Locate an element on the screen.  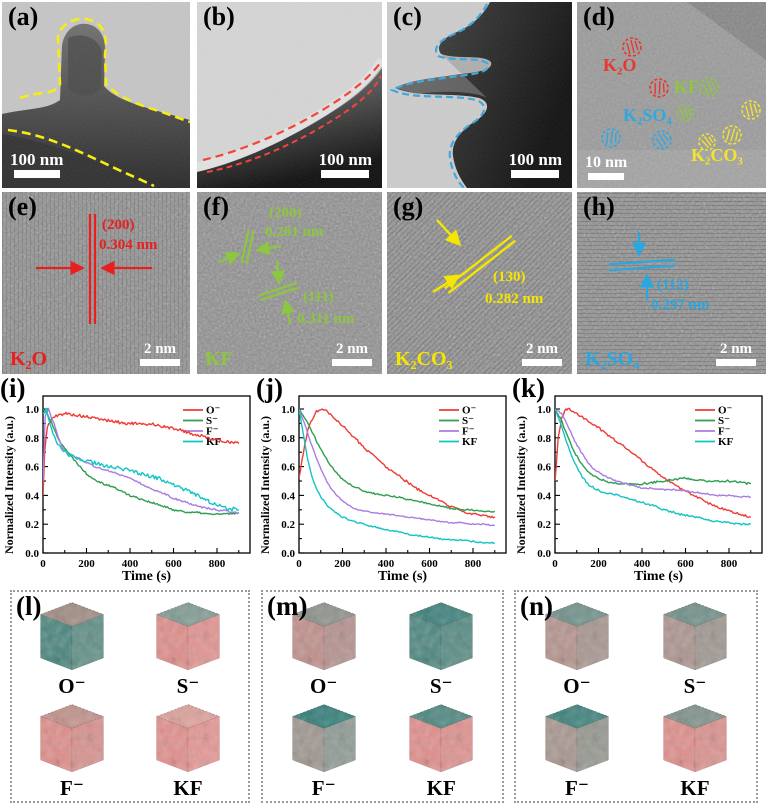
cube-label: KF is located at coordinates (441, 787).